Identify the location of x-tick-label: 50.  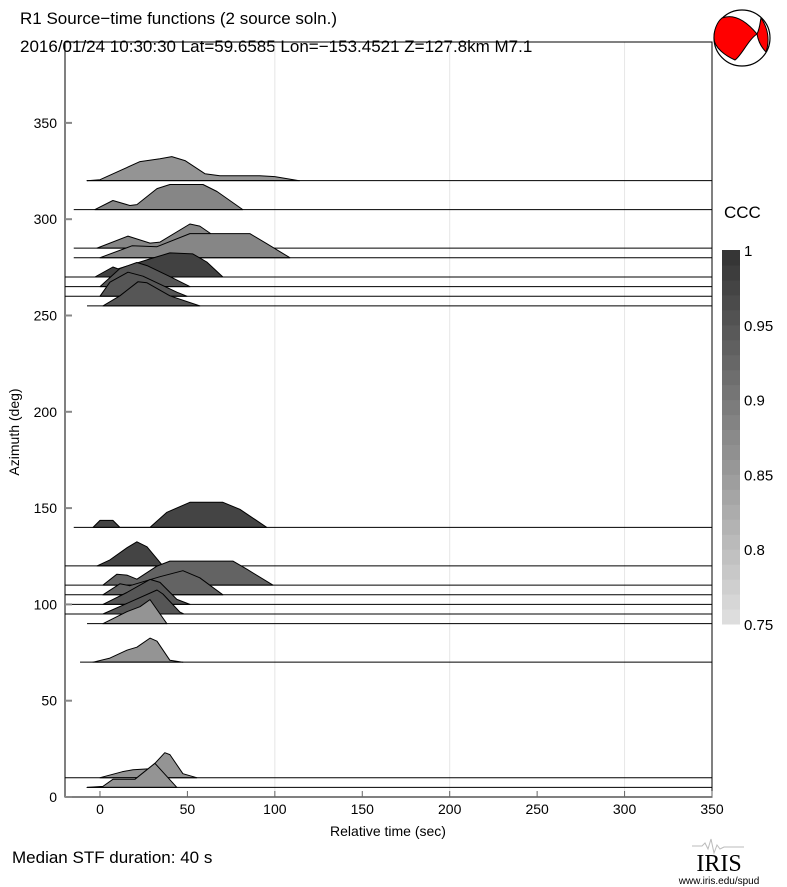
(188, 809).